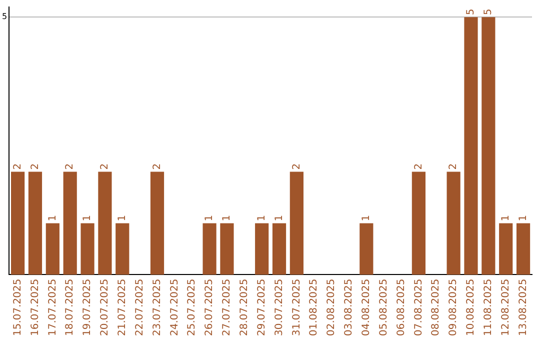 The height and width of the screenshot is (340, 540). Describe the element at coordinates (70, 307) in the screenshot. I see `x-tick-label: 18.07.2025` at that location.